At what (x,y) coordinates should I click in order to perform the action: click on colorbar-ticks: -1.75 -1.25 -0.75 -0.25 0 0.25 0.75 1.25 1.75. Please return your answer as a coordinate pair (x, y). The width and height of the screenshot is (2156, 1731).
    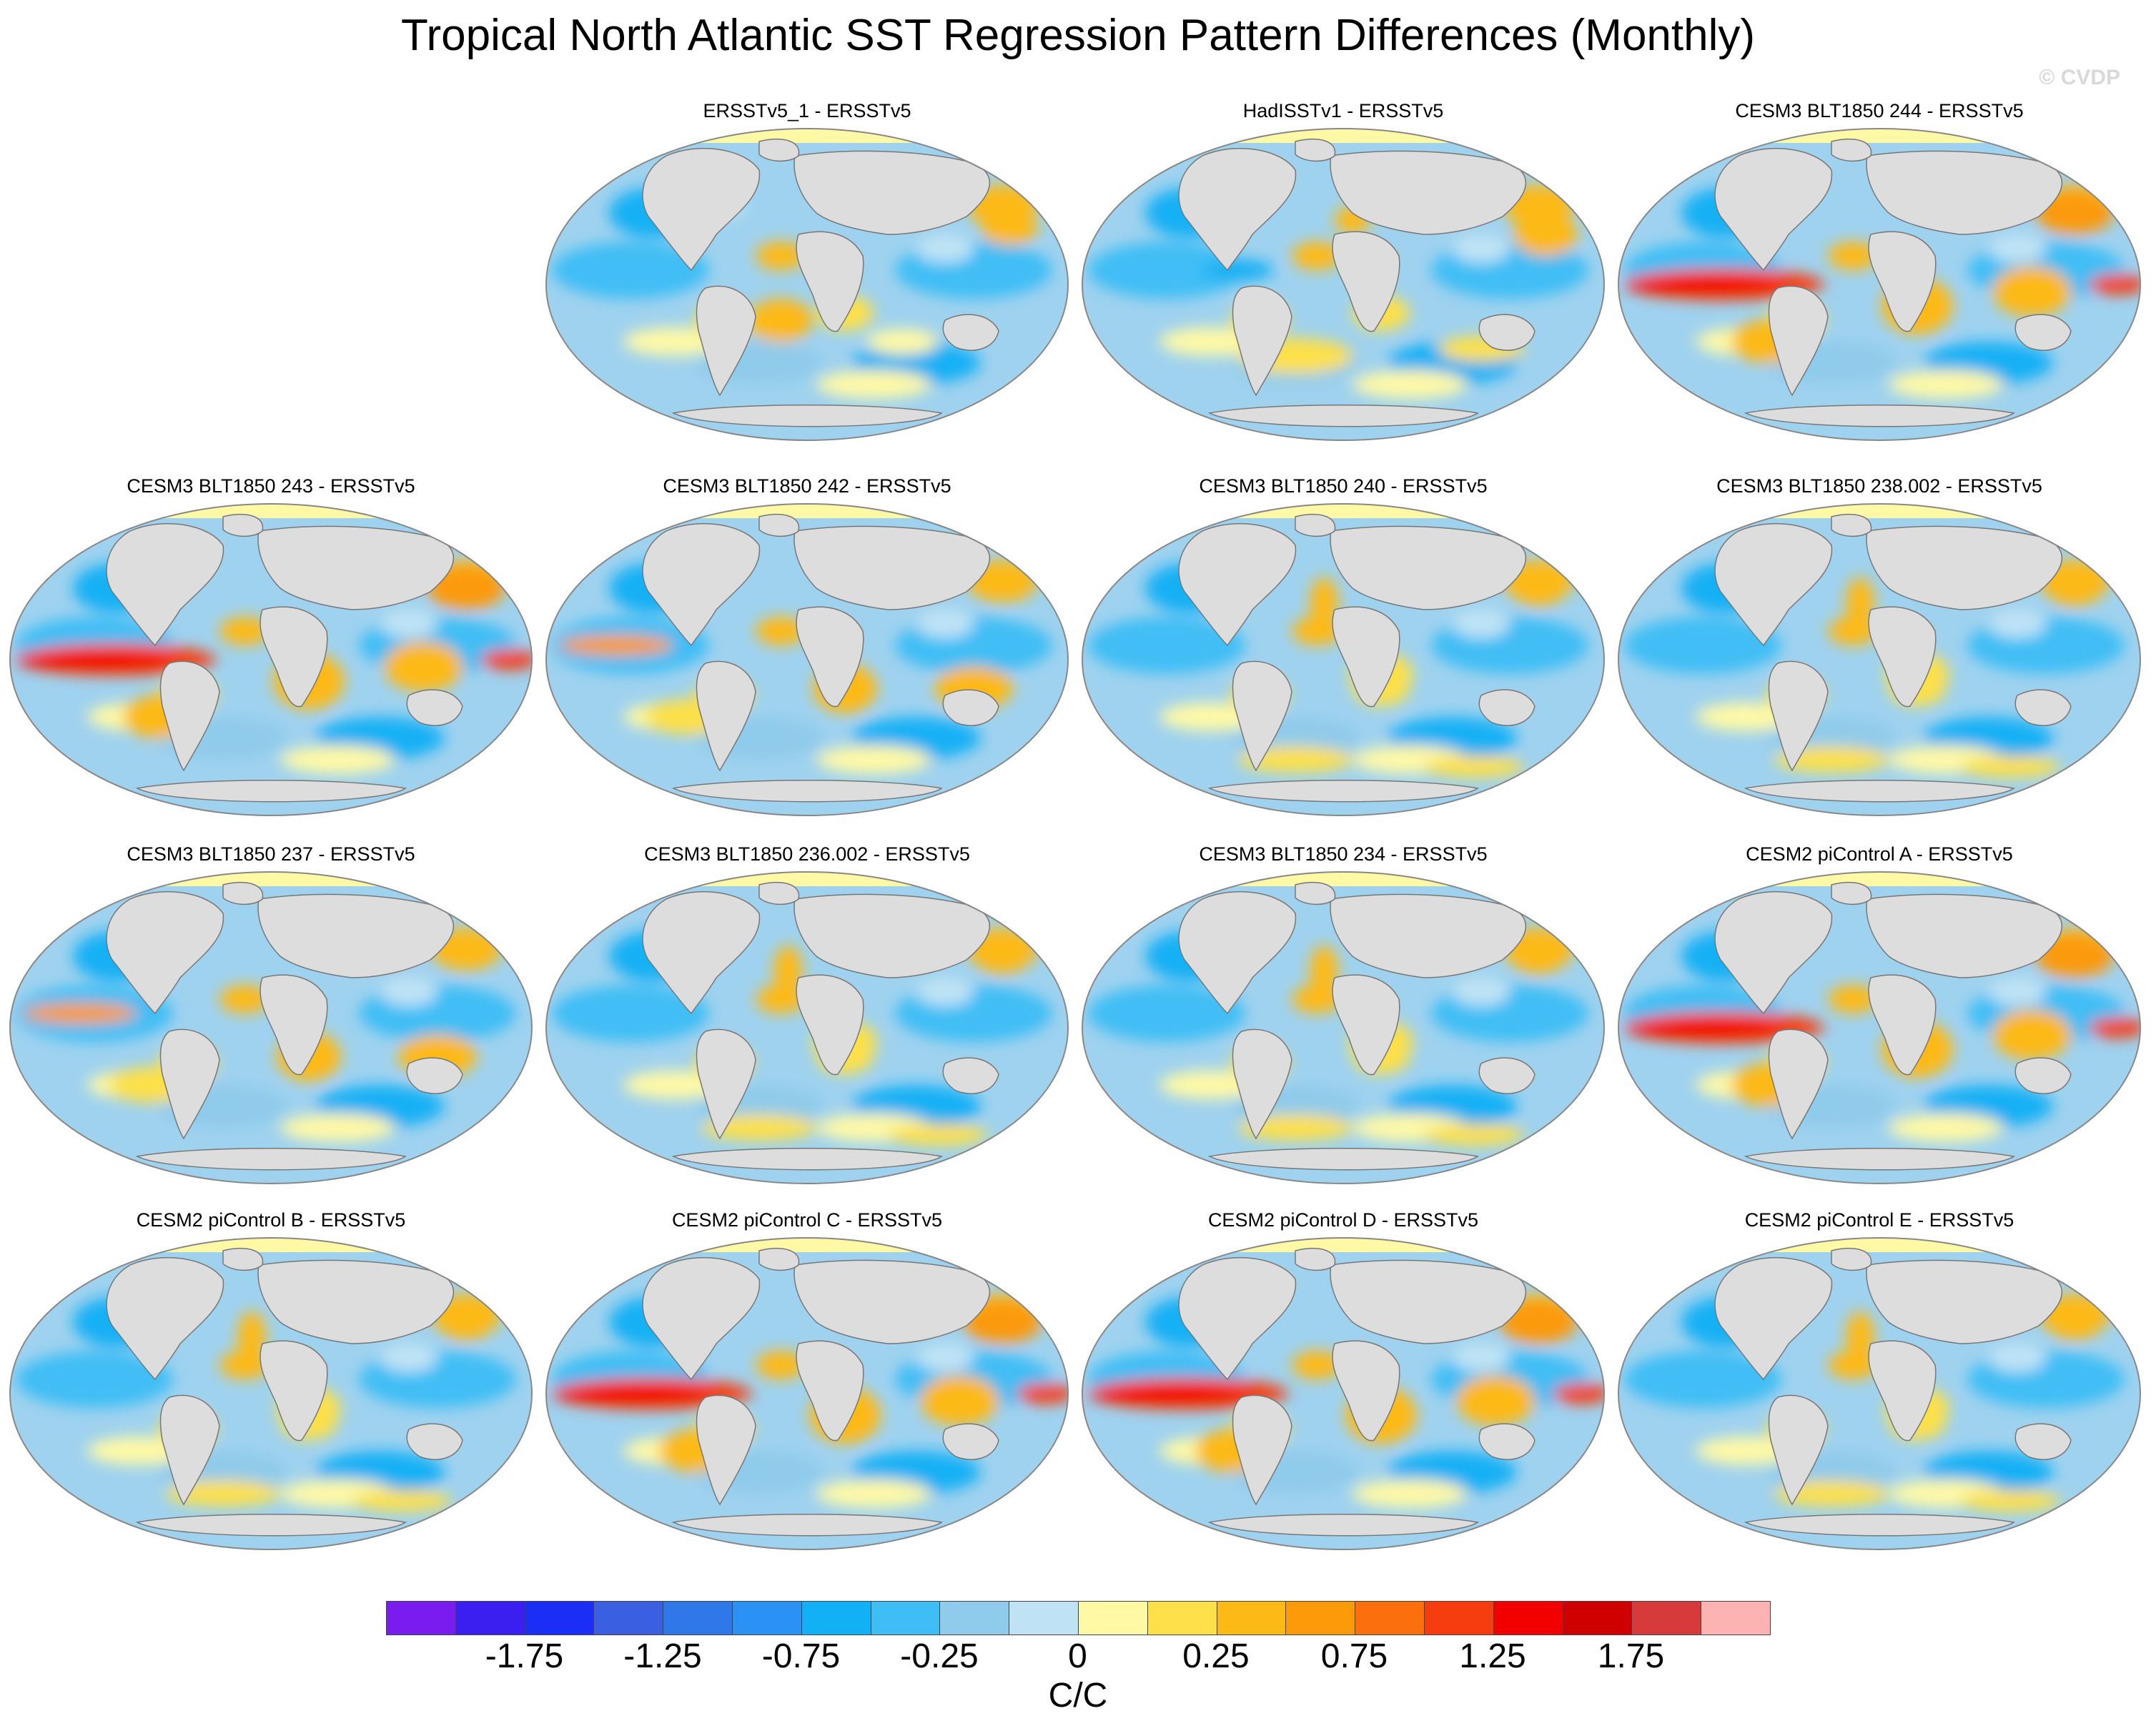
    Looking at the image, I should click on (1077, 1658).